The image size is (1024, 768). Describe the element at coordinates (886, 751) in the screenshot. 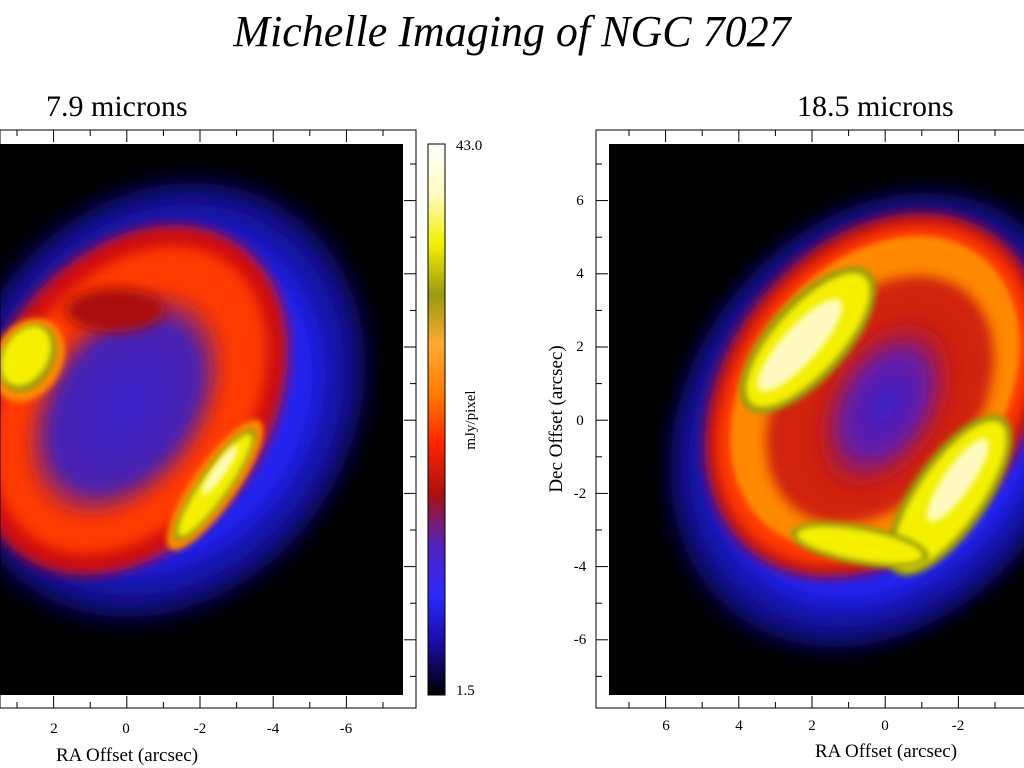

I see `right-xaxis-title: RA Offset (arcsec)` at that location.